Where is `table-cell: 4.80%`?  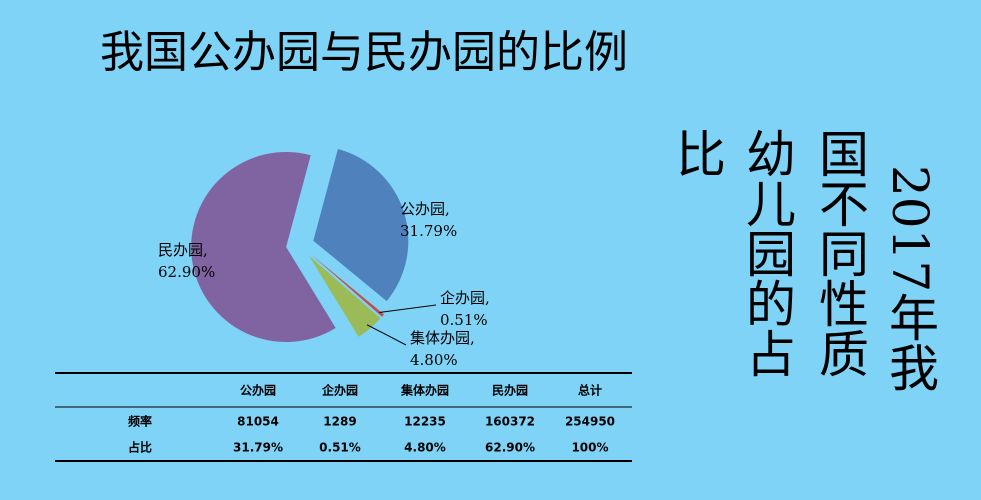
table-cell: 4.80% is located at coordinates (425, 448).